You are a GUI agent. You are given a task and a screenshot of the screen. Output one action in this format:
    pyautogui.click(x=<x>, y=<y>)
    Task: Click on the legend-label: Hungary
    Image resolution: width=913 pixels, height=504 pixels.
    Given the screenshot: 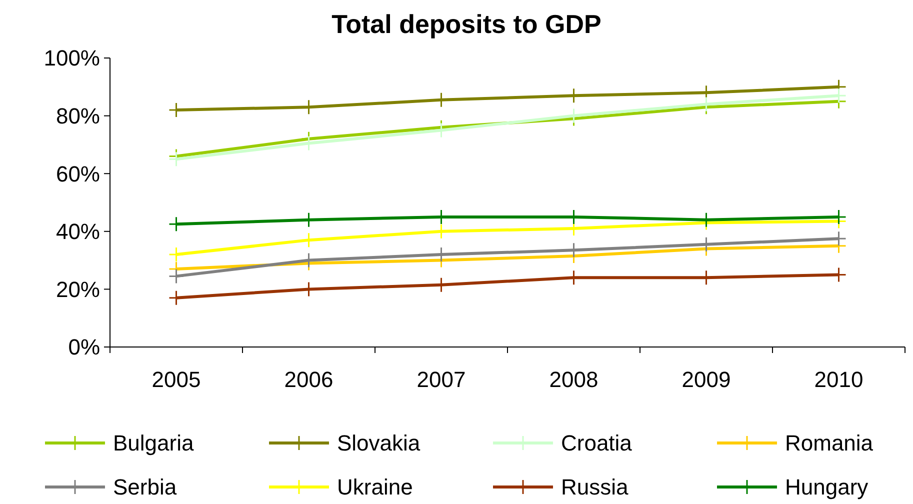 What is the action you would take?
    pyautogui.click(x=826, y=487)
    